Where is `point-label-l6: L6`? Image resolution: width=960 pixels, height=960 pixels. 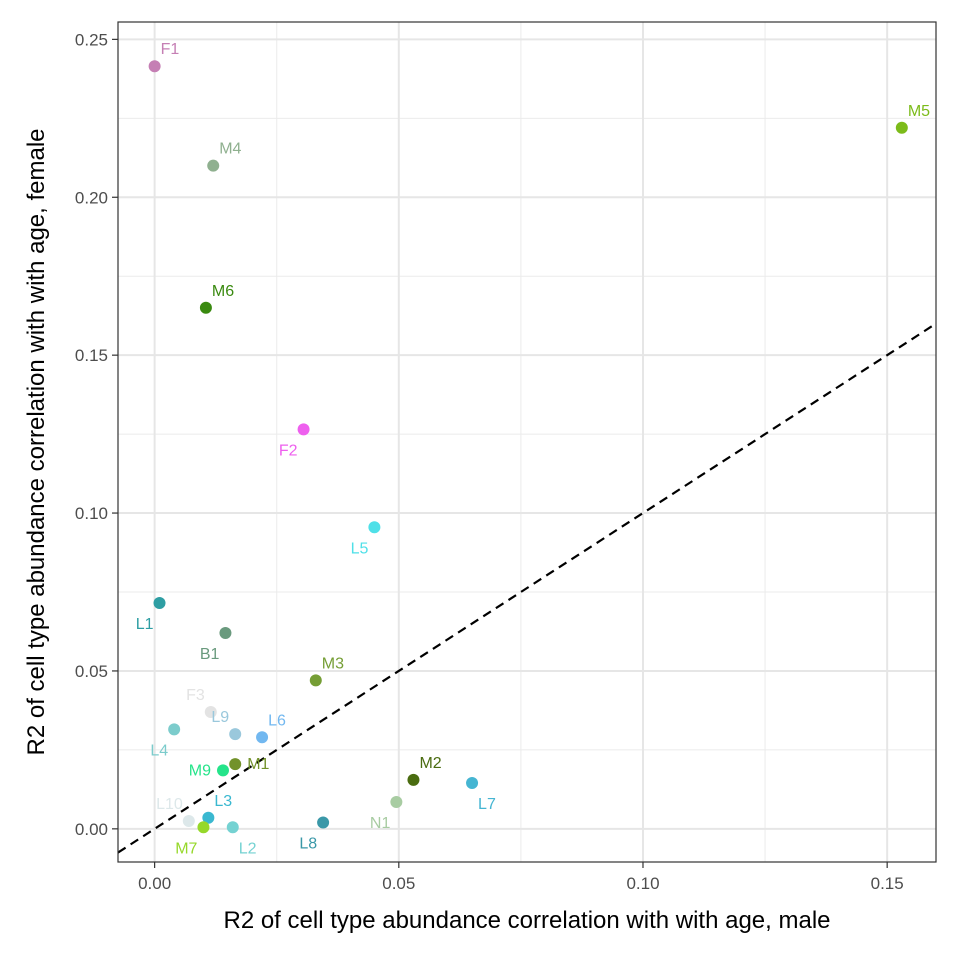
point-label-l6: L6 is located at coordinates (277, 720).